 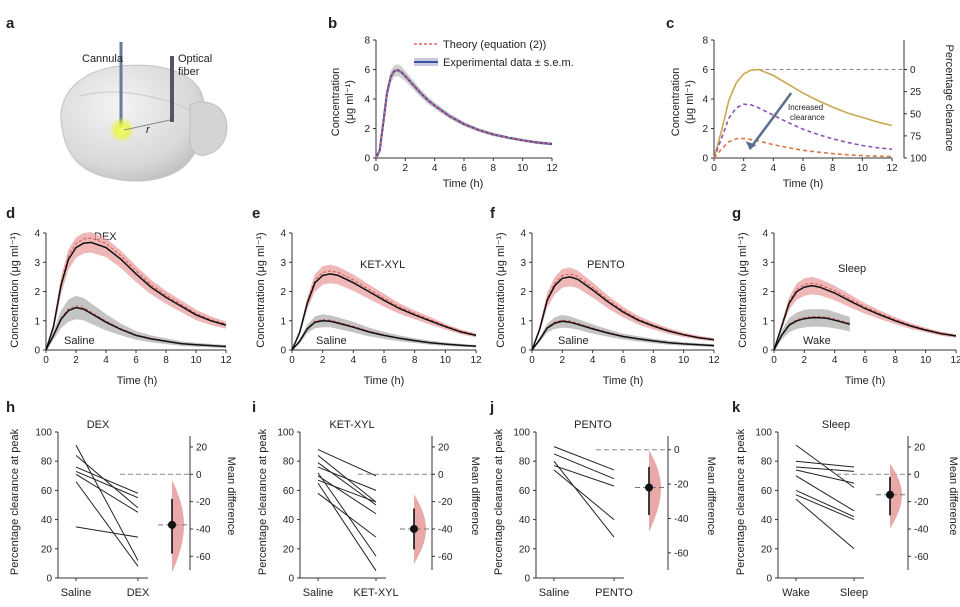 I want to click on panel-b-x-tick-label: 10, so click(x=523, y=168).